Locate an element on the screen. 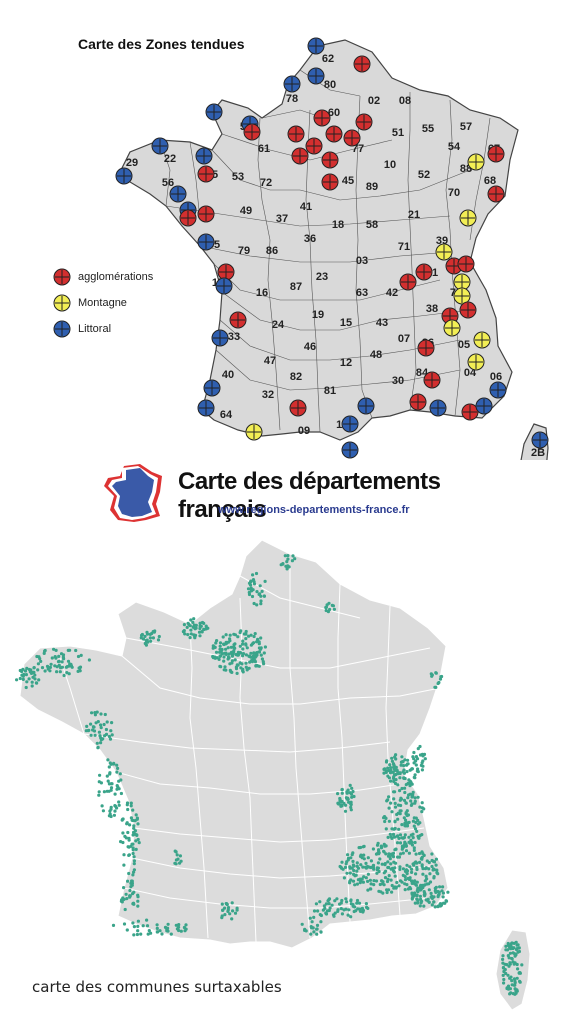  department-number: 64 is located at coordinates (226, 415).